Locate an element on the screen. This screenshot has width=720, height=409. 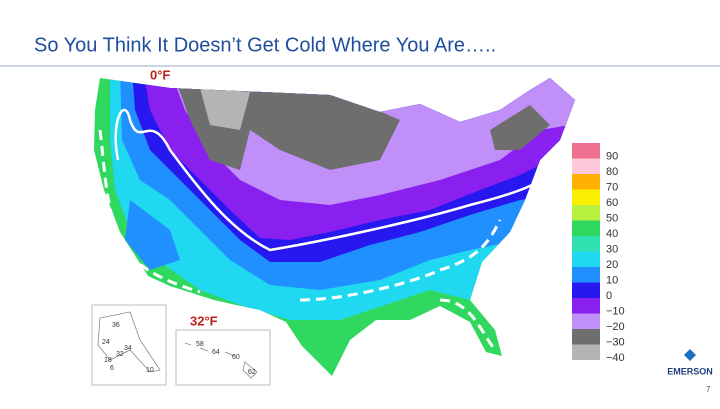
legend-label: 90 is located at coordinates (612, 157).